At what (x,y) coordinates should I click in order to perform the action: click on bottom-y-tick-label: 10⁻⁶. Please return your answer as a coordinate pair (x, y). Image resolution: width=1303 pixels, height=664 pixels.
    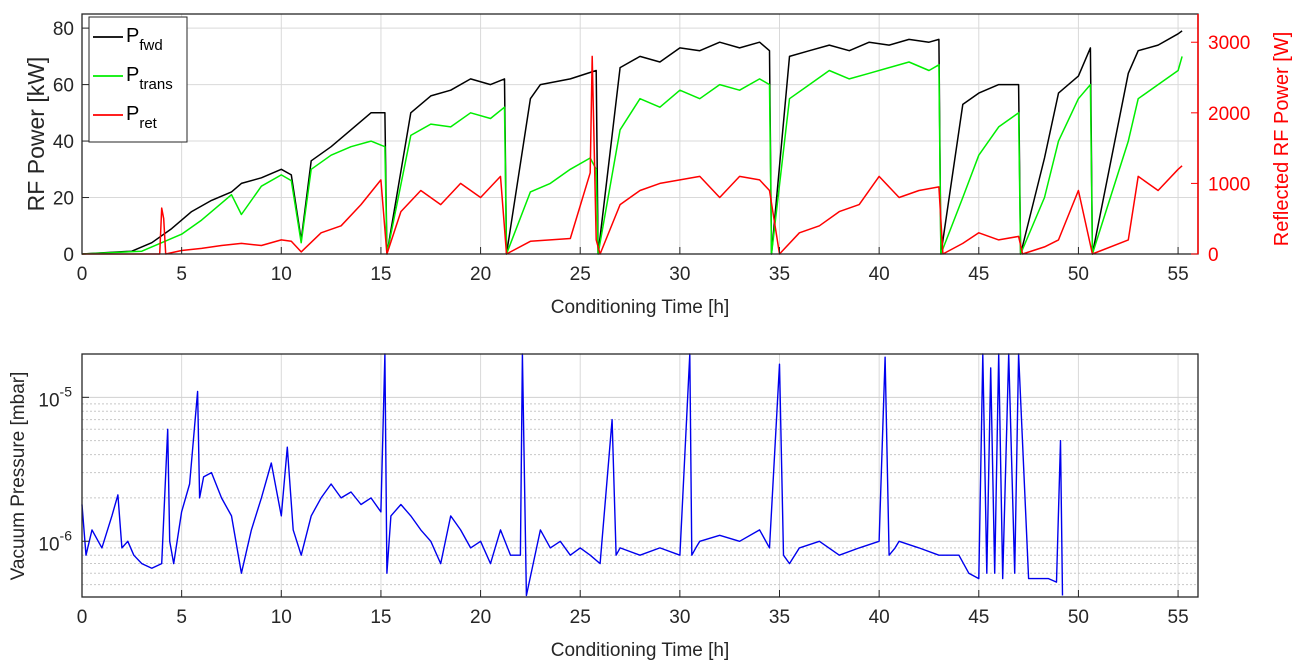
    Looking at the image, I should click on (55, 541).